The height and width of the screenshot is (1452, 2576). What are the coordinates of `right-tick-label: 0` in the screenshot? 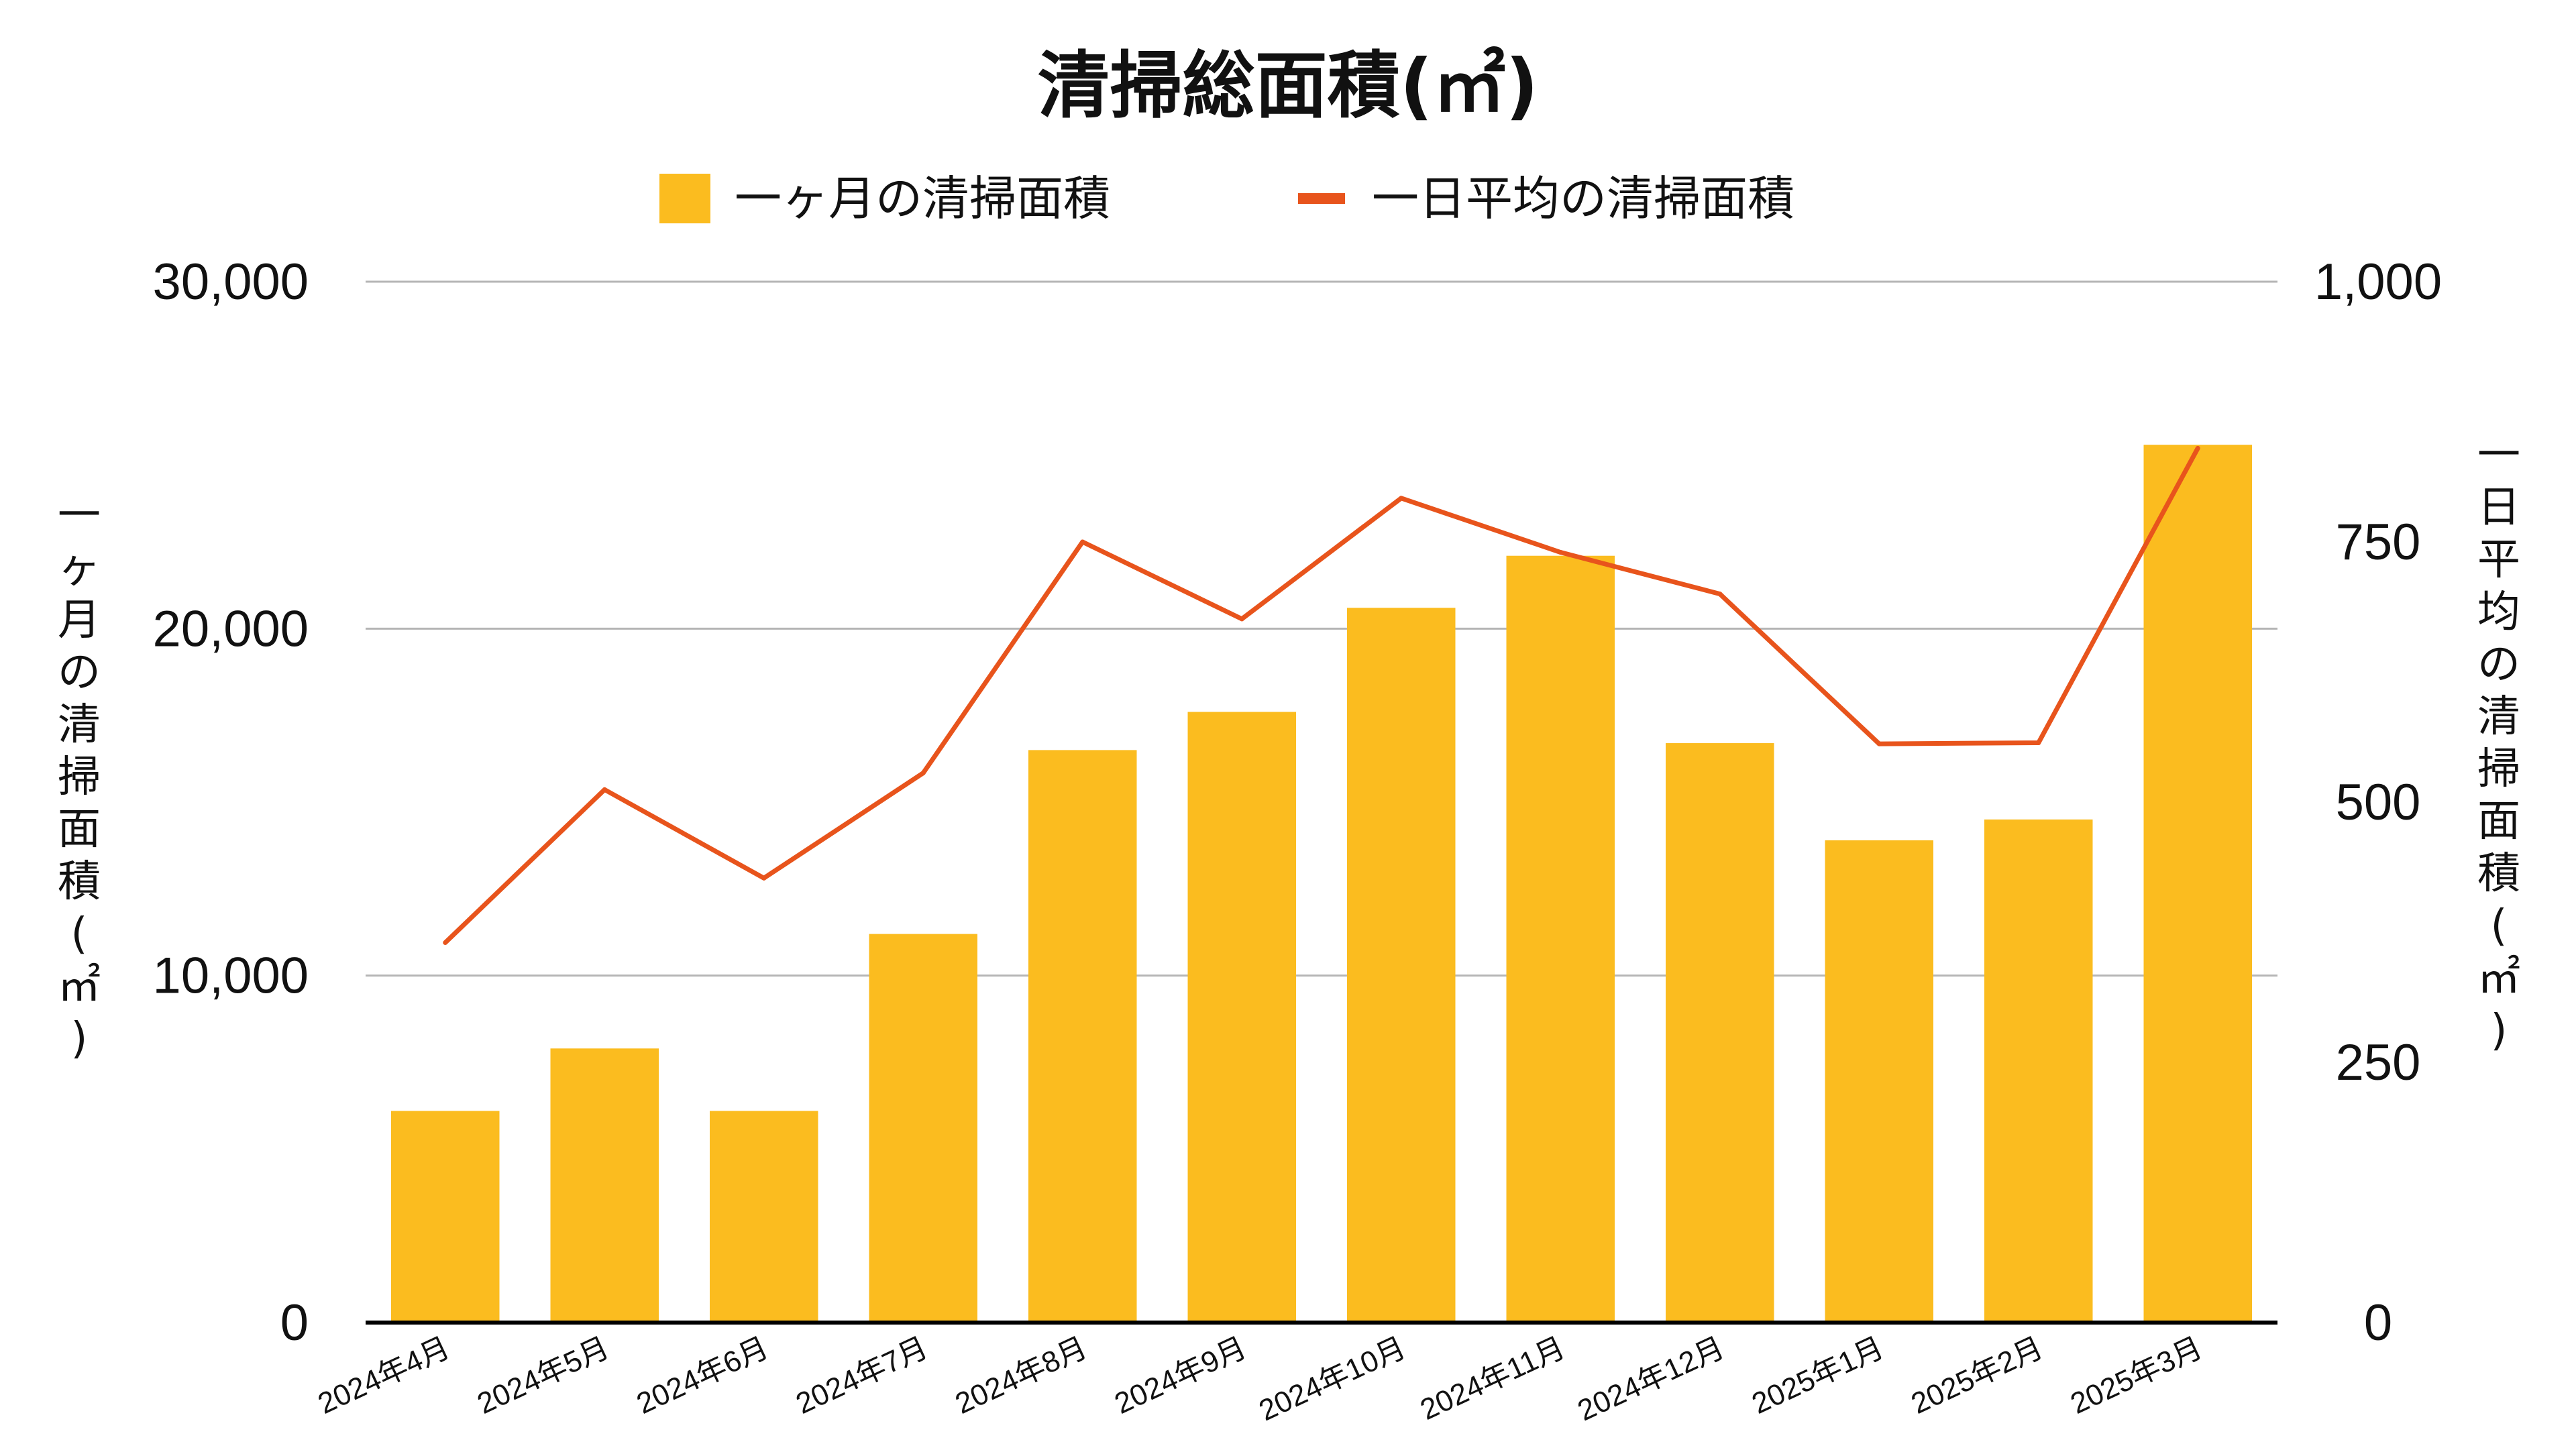 It's located at (2378, 1322).